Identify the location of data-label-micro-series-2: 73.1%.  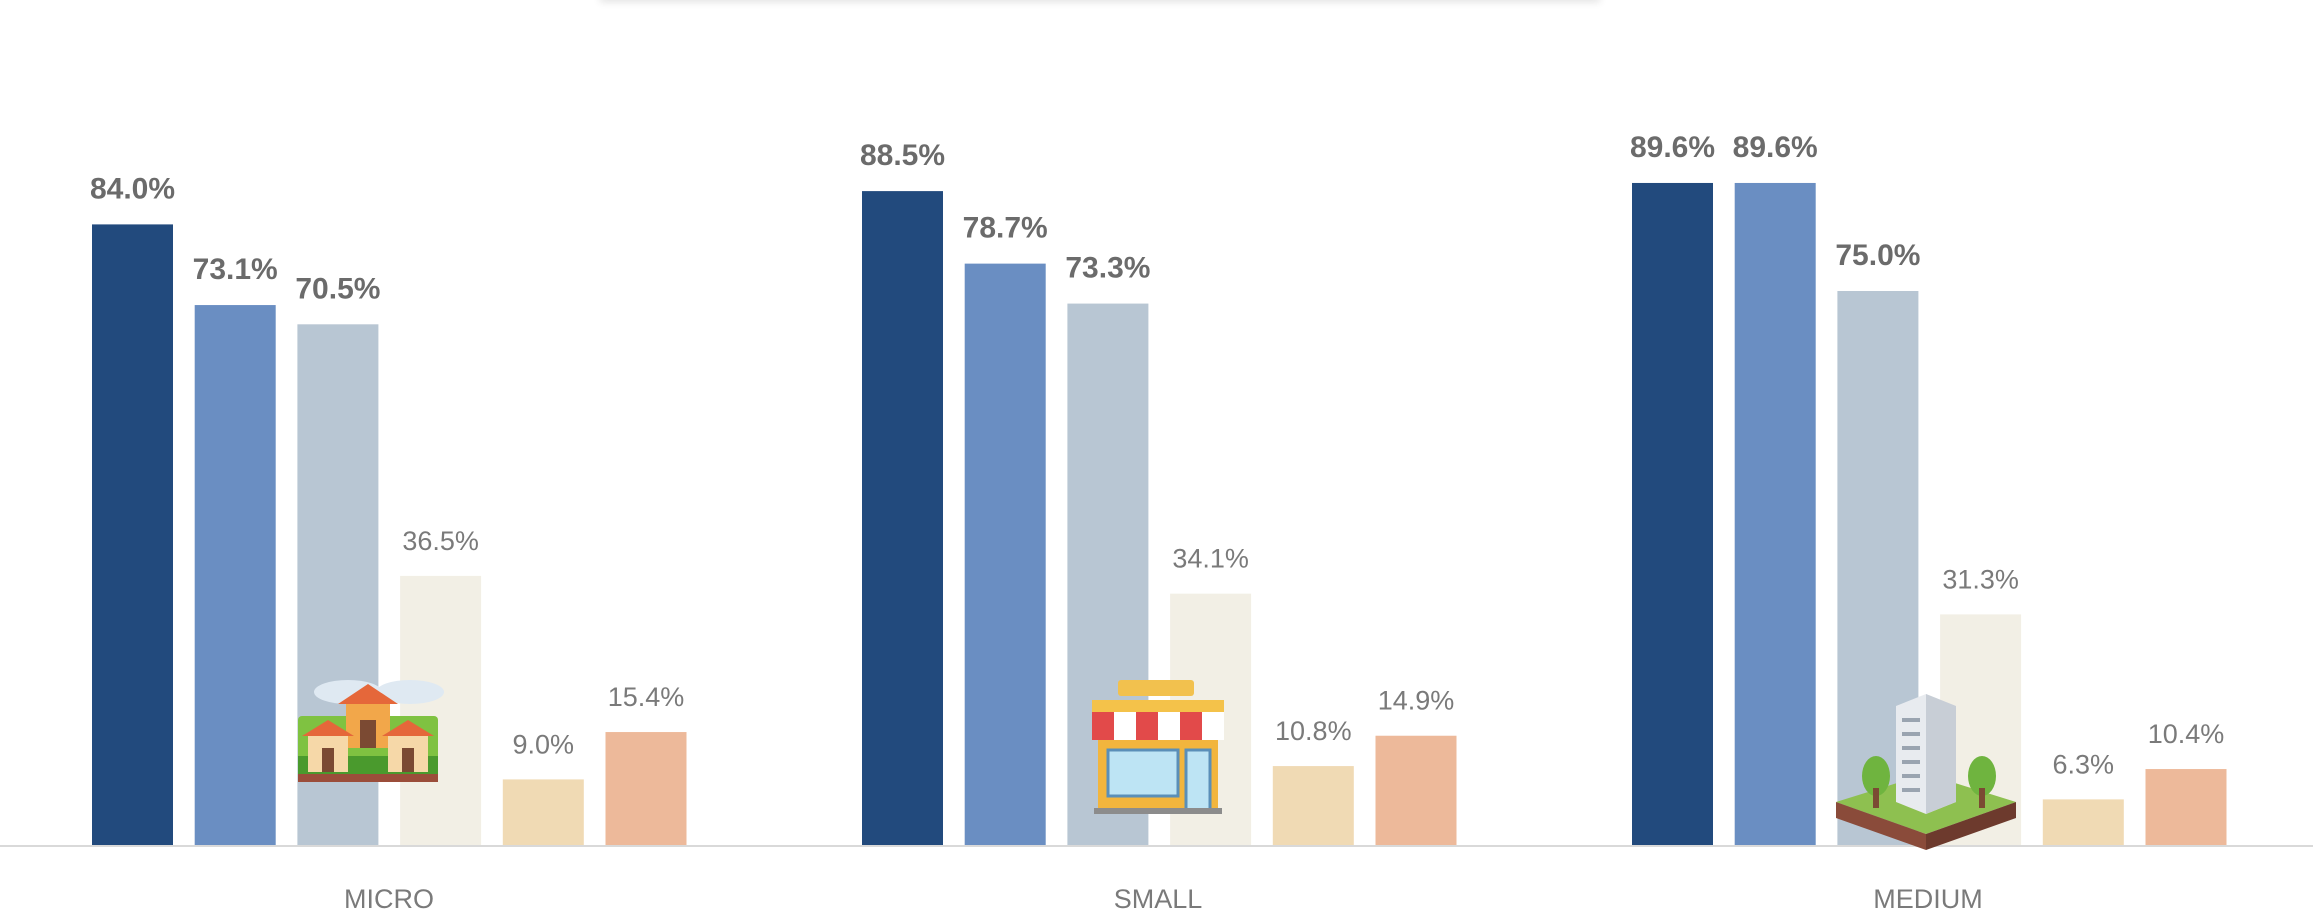
(235, 269).